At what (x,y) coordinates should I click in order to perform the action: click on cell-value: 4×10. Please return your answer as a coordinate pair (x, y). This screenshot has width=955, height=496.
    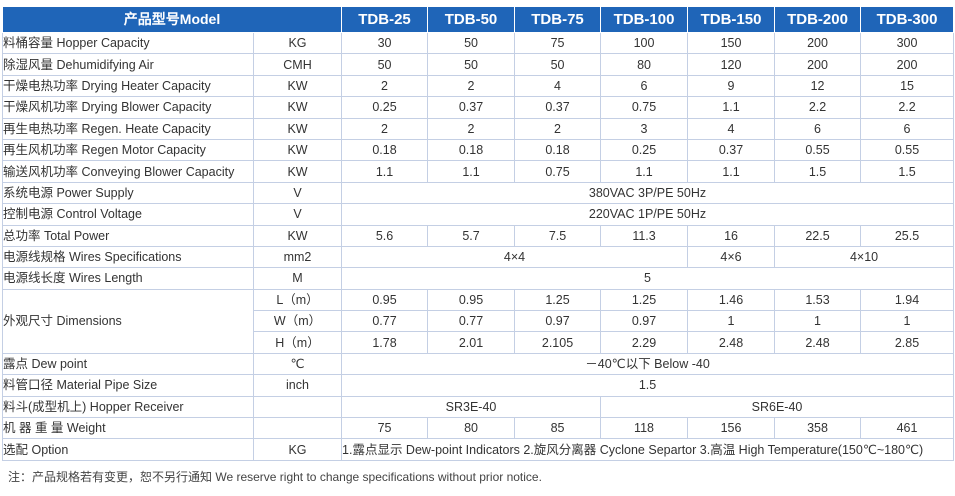
    Looking at the image, I should click on (864, 257).